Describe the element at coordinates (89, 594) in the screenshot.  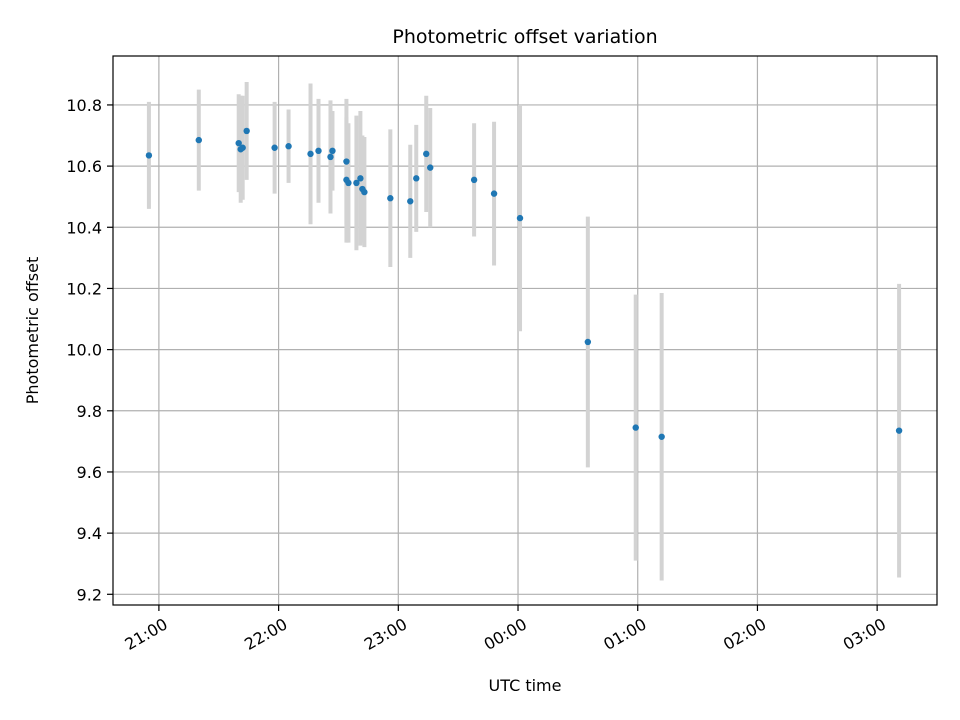
I see `y-tick-label: 9.2` at that location.